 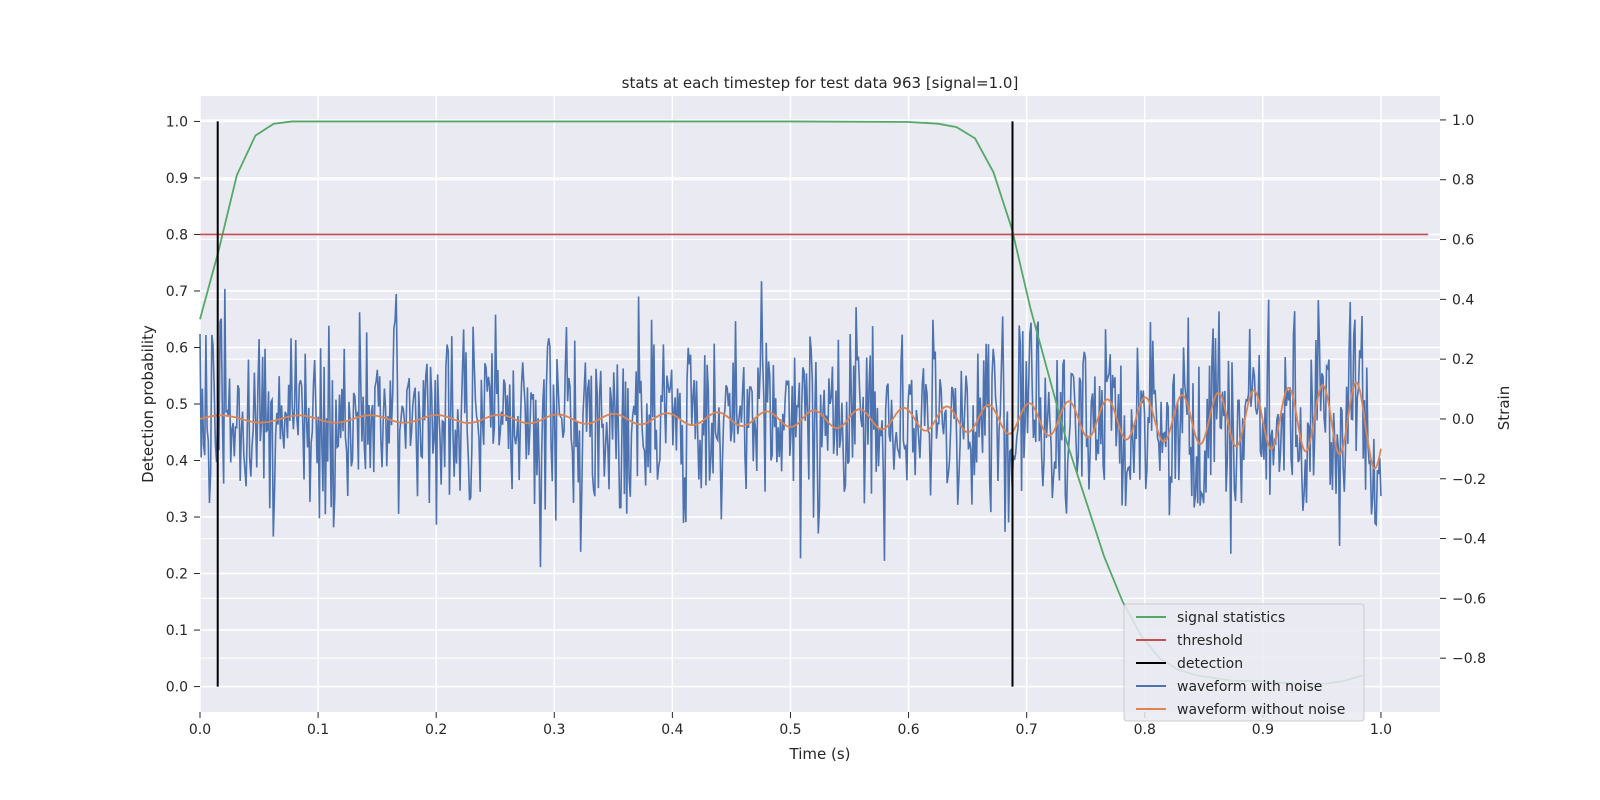 What do you see at coordinates (1469, 659) in the screenshot?
I see `y2-tick-label: −0.8` at bounding box center [1469, 659].